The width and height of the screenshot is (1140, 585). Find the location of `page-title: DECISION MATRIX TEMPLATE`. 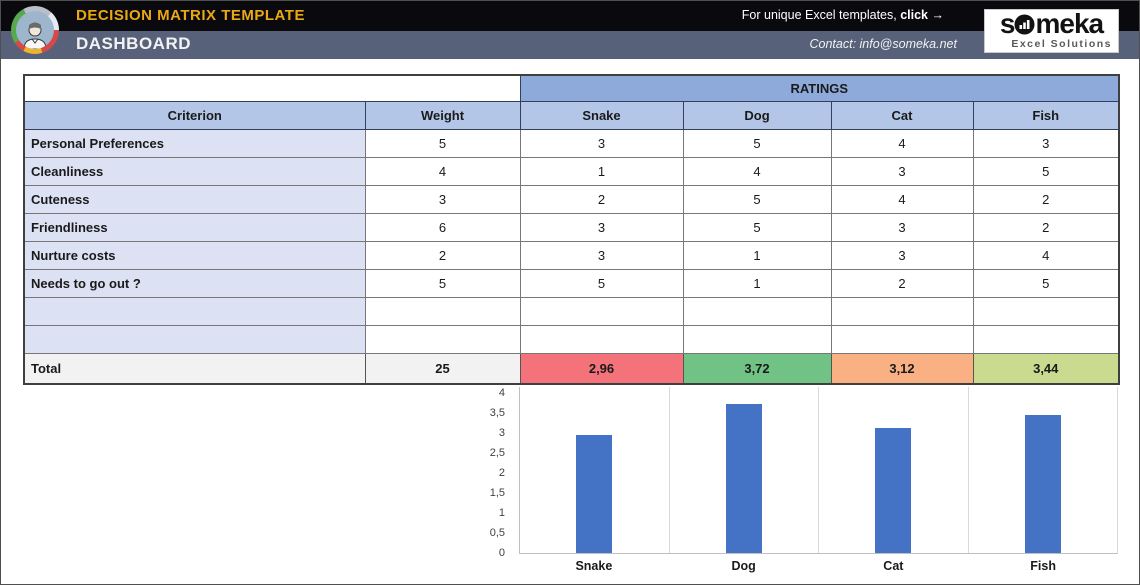

page-title: DECISION MATRIX TEMPLATE is located at coordinates (190, 15).